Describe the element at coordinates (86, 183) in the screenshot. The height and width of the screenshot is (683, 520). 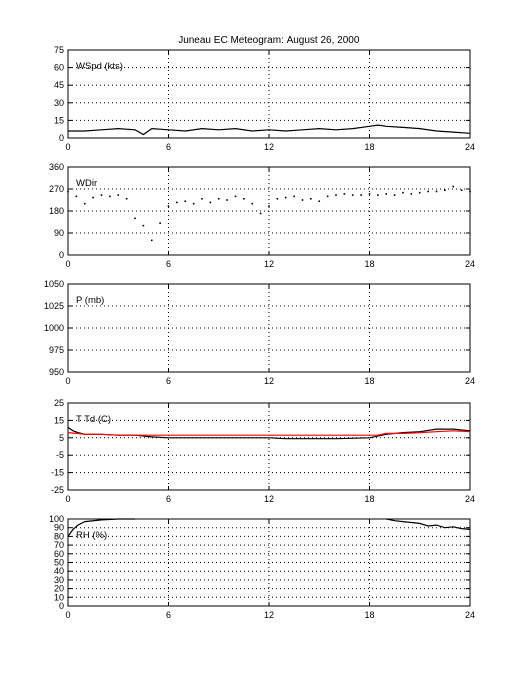
I see `panel-label: WDir` at that location.